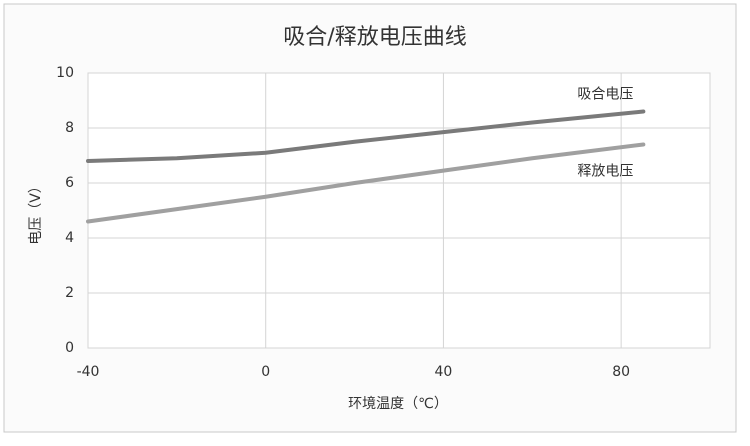 The image size is (750, 446). I want to click on series-label: 吸合电压, so click(605, 95).